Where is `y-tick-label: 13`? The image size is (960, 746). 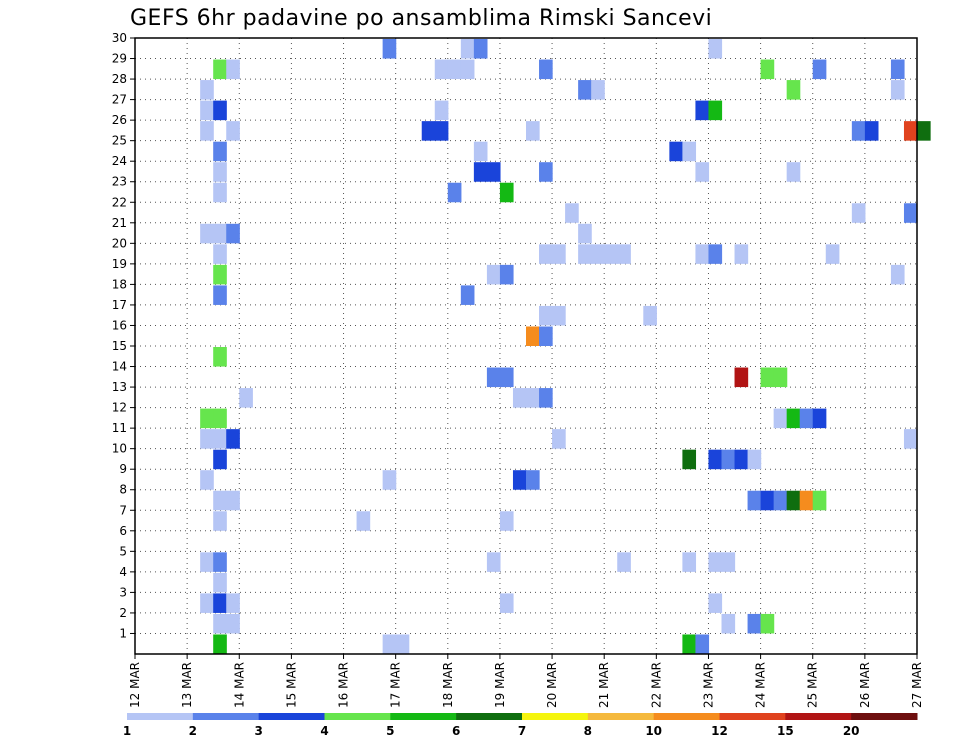
y-tick-label: 13 is located at coordinates (119, 387).